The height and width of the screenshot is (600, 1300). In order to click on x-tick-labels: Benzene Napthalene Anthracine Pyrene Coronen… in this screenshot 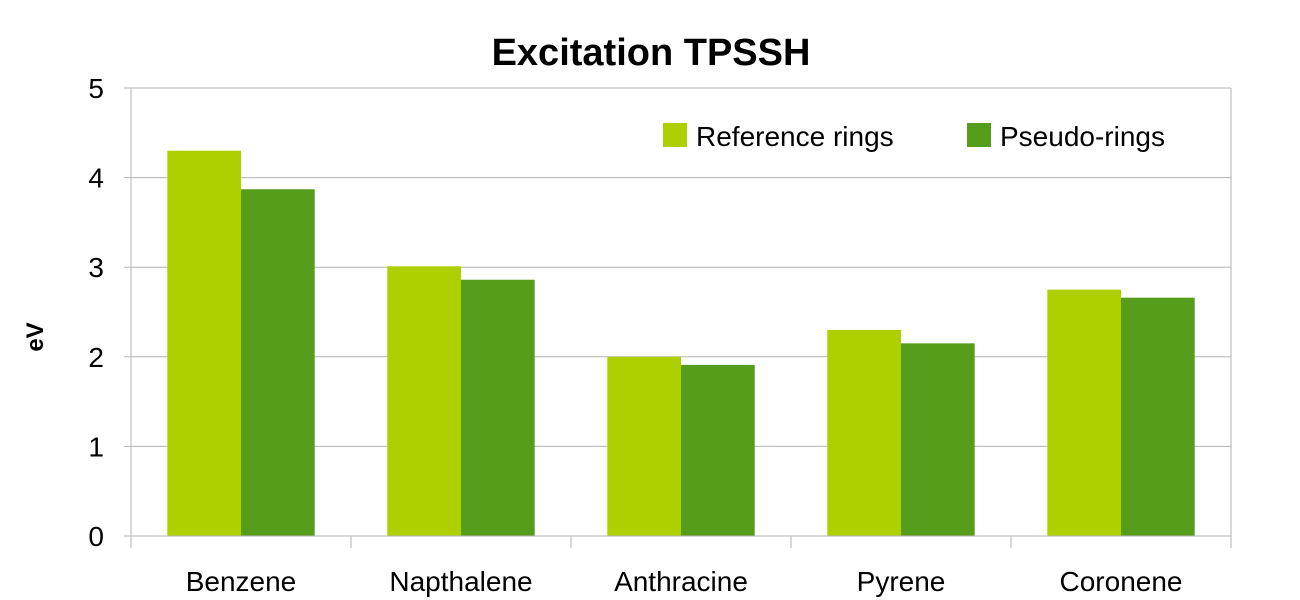, I will do `click(684, 581)`.